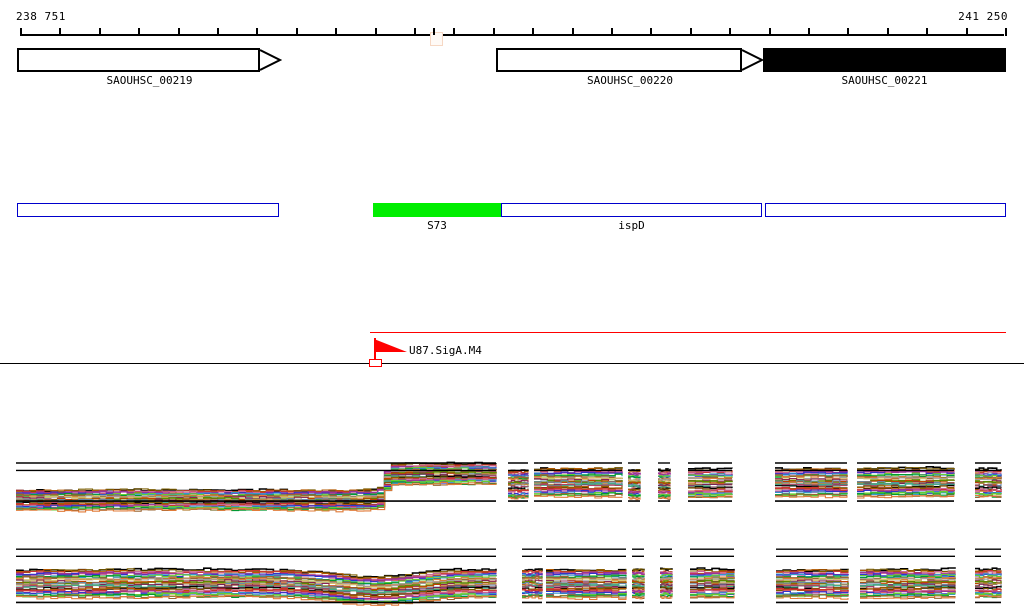 The image size is (1024, 611). I want to click on gene-feature: SAOUHSC_00221, so click(884, 67).